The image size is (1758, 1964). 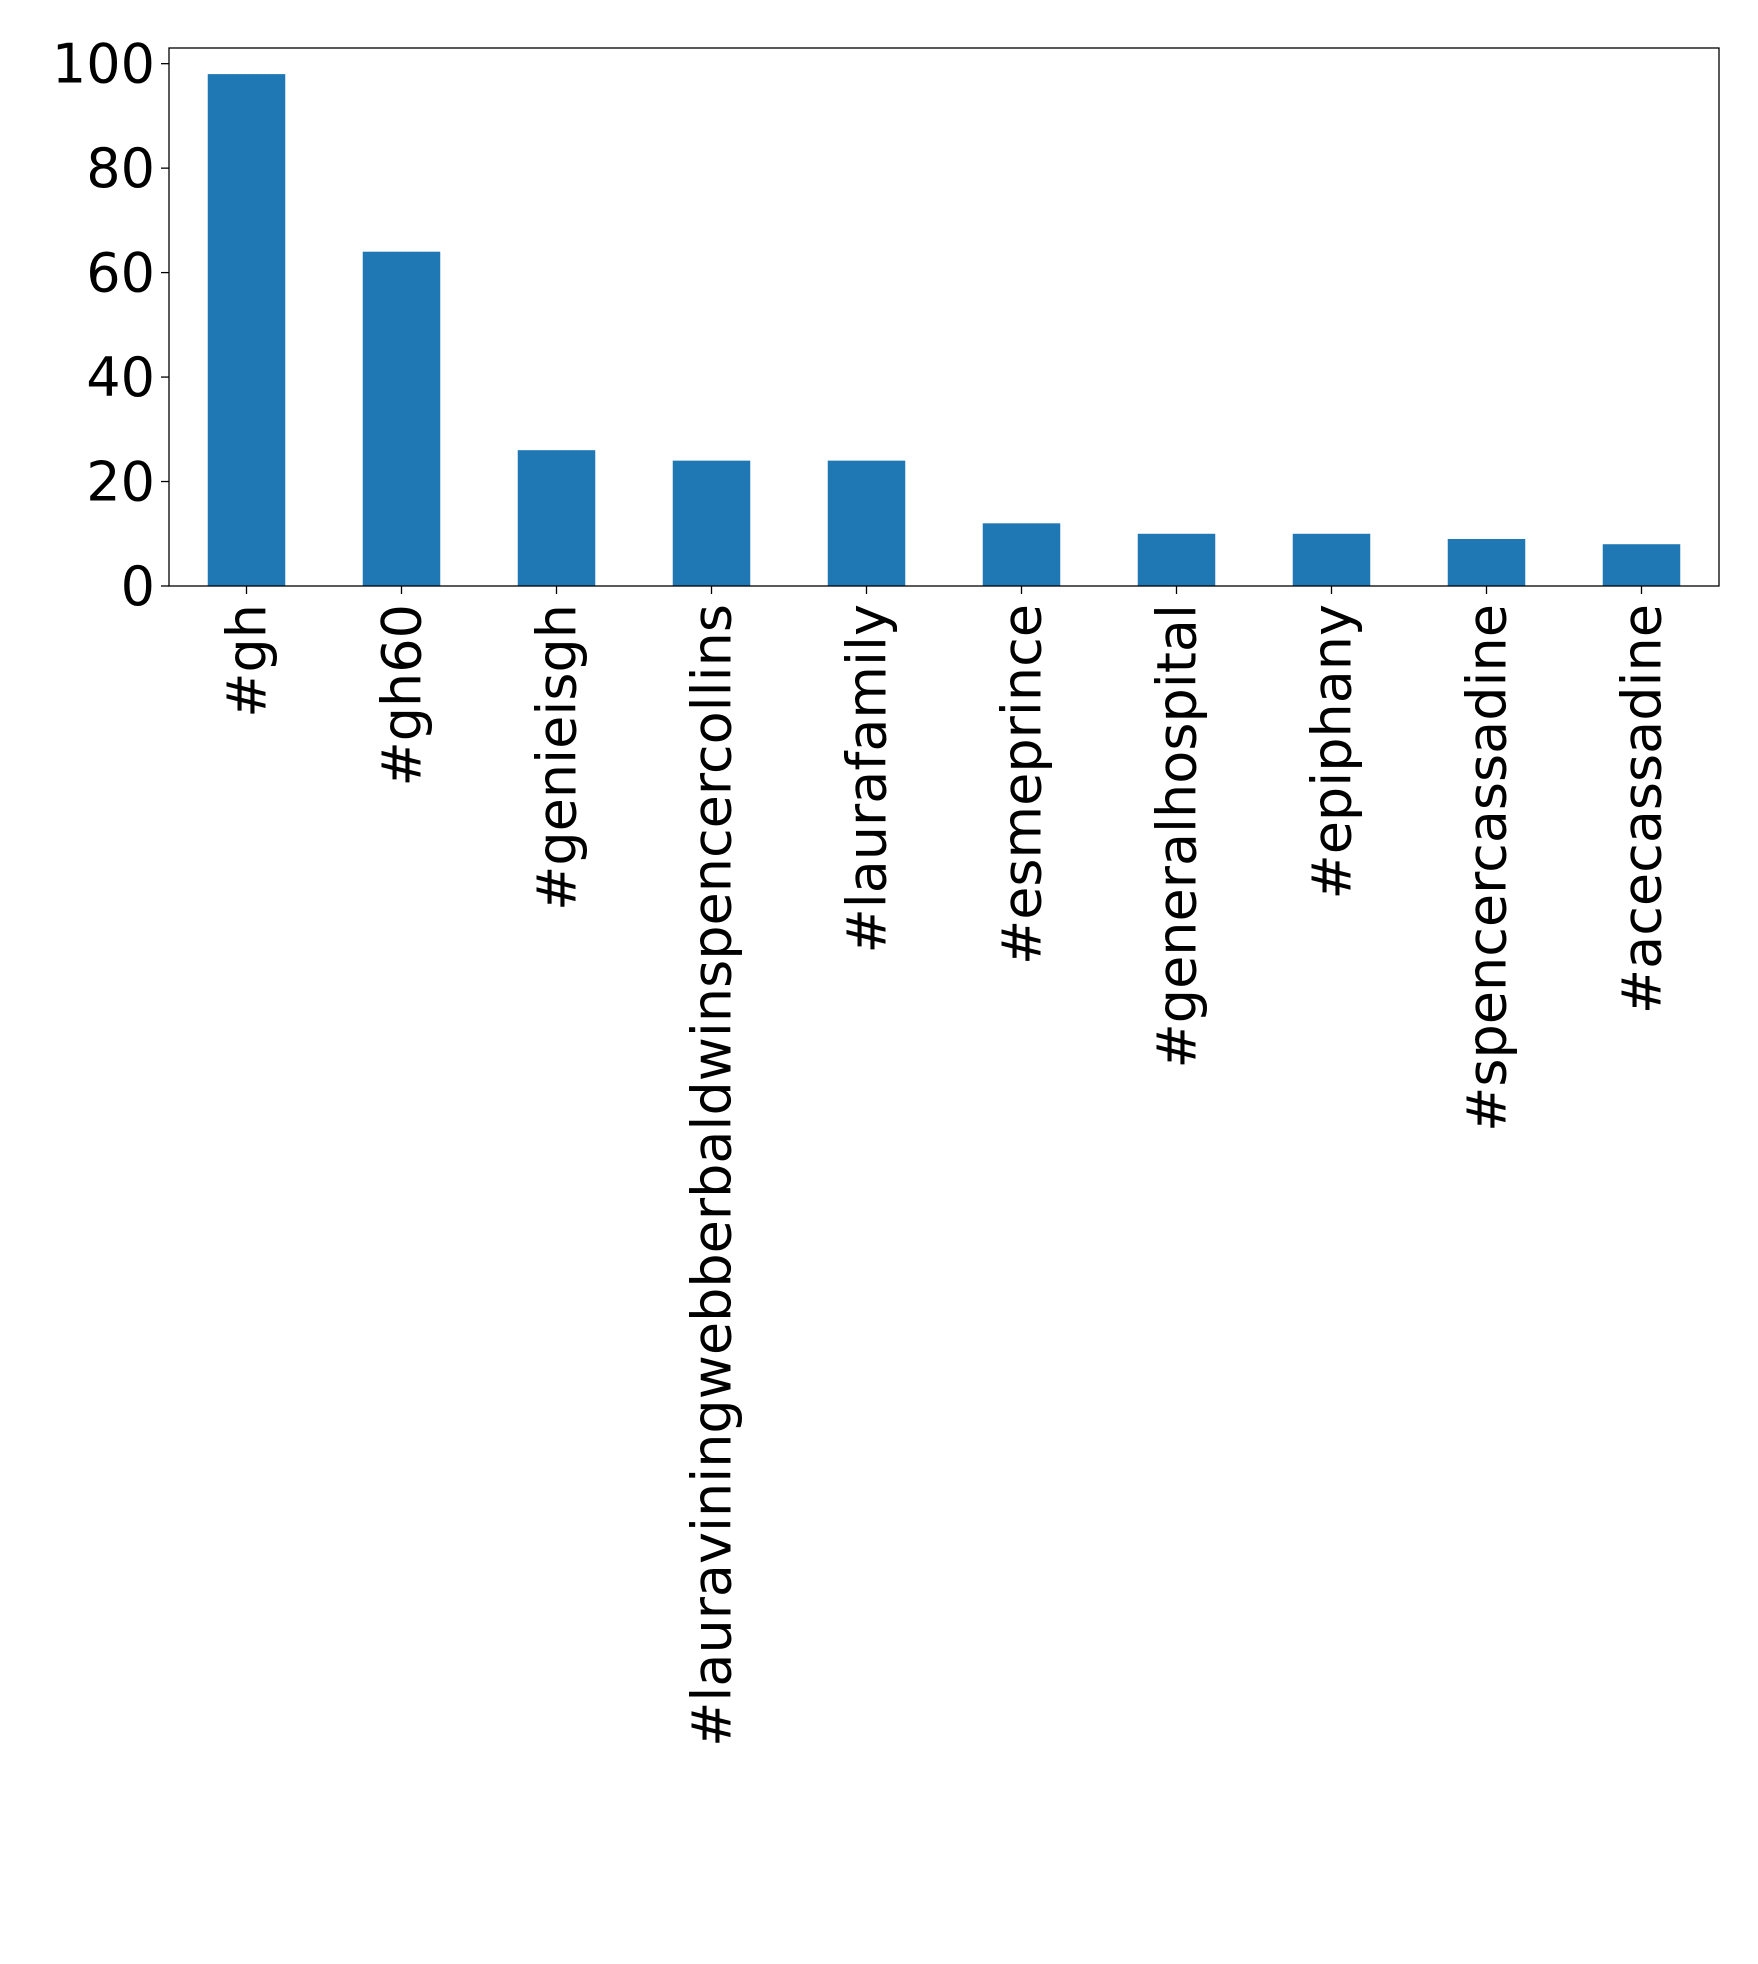 What do you see at coordinates (110, 325) in the screenshot?
I see `y-axis: 0 20 40 60 80 100` at bounding box center [110, 325].